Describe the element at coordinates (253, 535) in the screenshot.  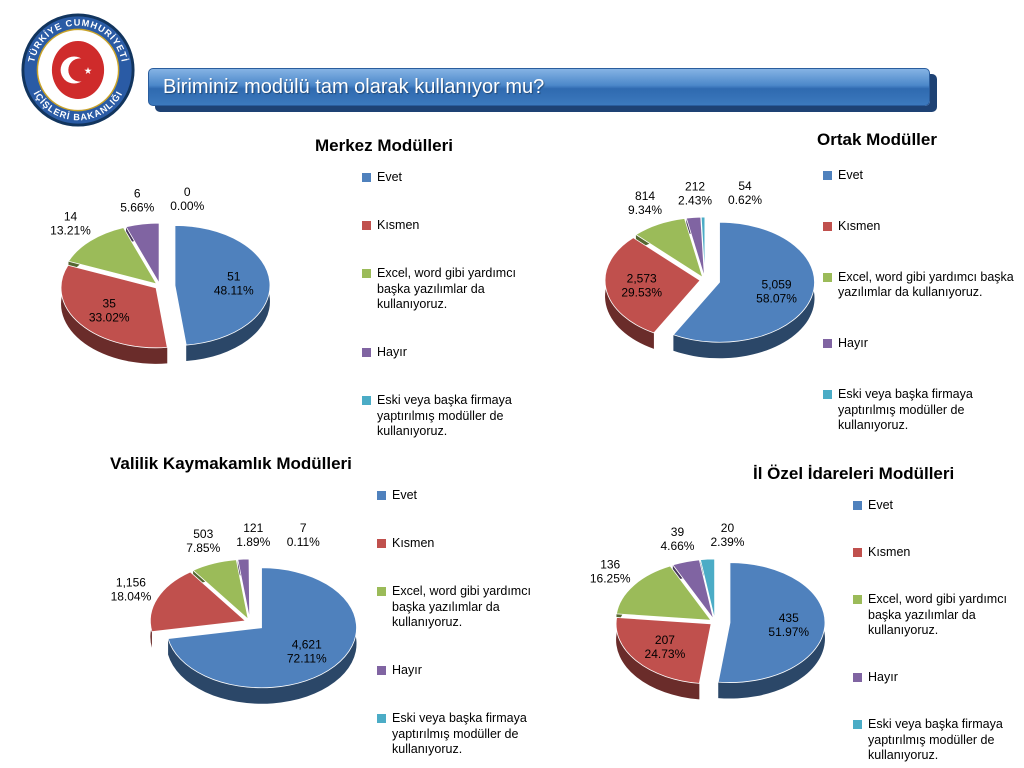
I see `data-label: 121 1.89%` at that location.